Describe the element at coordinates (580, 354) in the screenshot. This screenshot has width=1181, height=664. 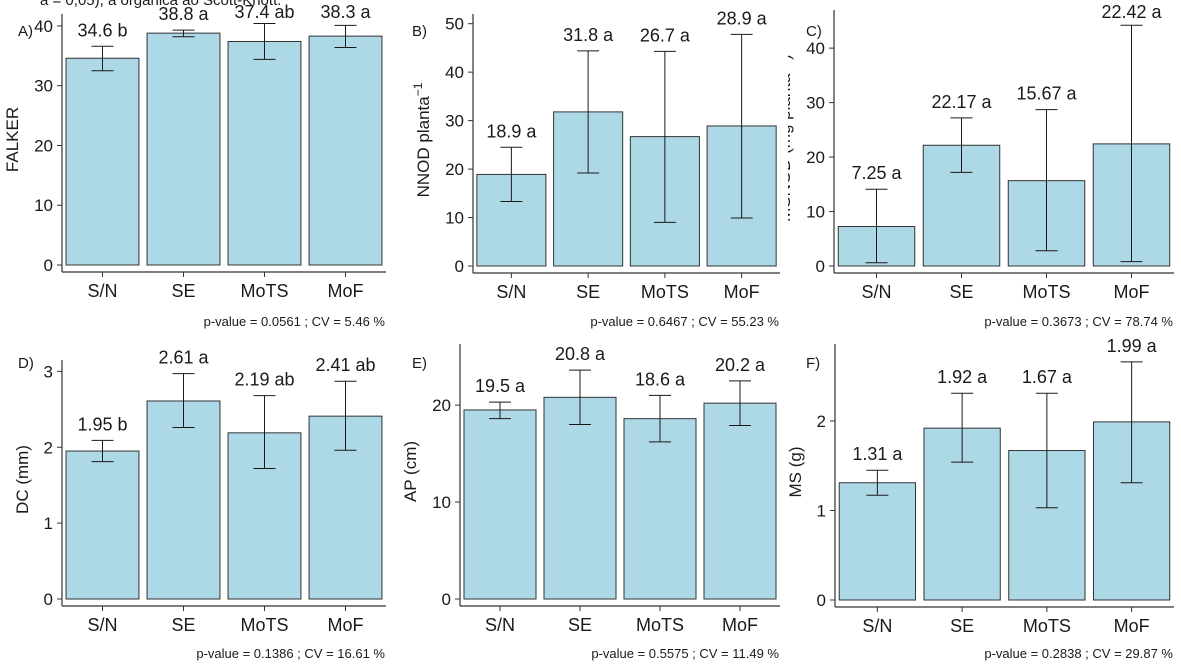
I see `data-label: 20.8 a` at that location.